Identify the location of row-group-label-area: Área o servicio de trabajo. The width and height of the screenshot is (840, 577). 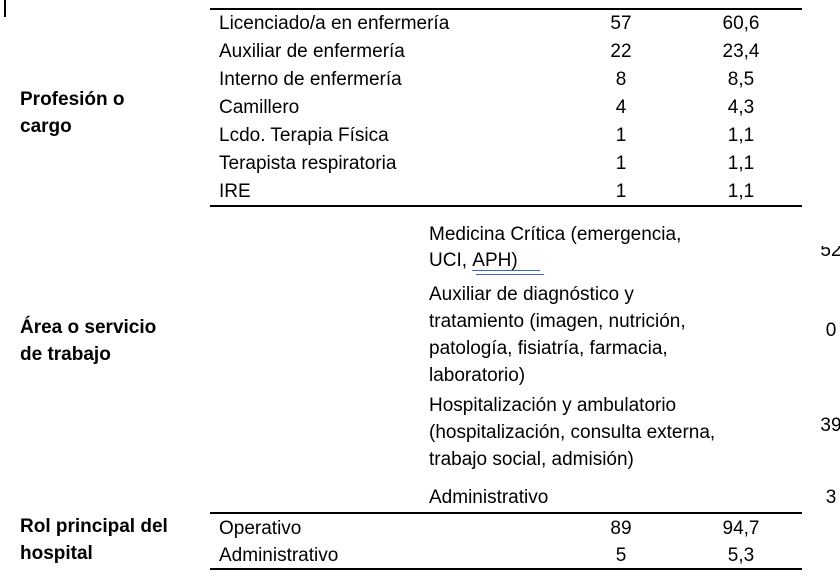
(88, 341).